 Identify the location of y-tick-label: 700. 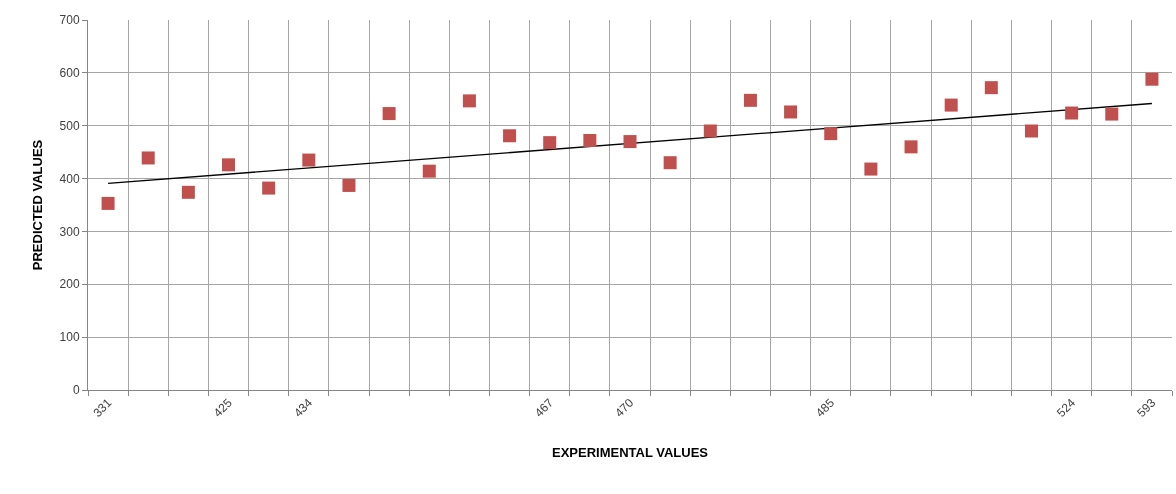
(69, 20).